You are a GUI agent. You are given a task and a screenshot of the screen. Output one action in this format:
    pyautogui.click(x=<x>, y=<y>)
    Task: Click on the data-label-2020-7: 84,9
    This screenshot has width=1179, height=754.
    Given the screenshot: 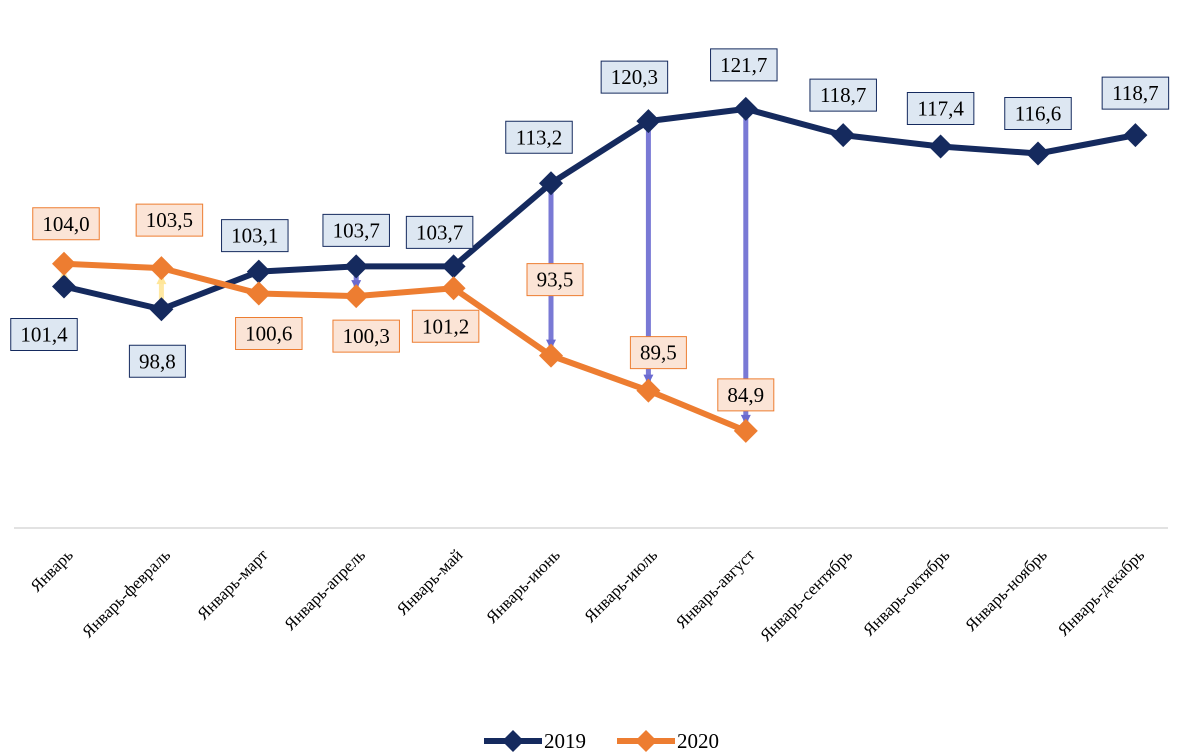 What is the action you would take?
    pyautogui.click(x=746, y=395)
    